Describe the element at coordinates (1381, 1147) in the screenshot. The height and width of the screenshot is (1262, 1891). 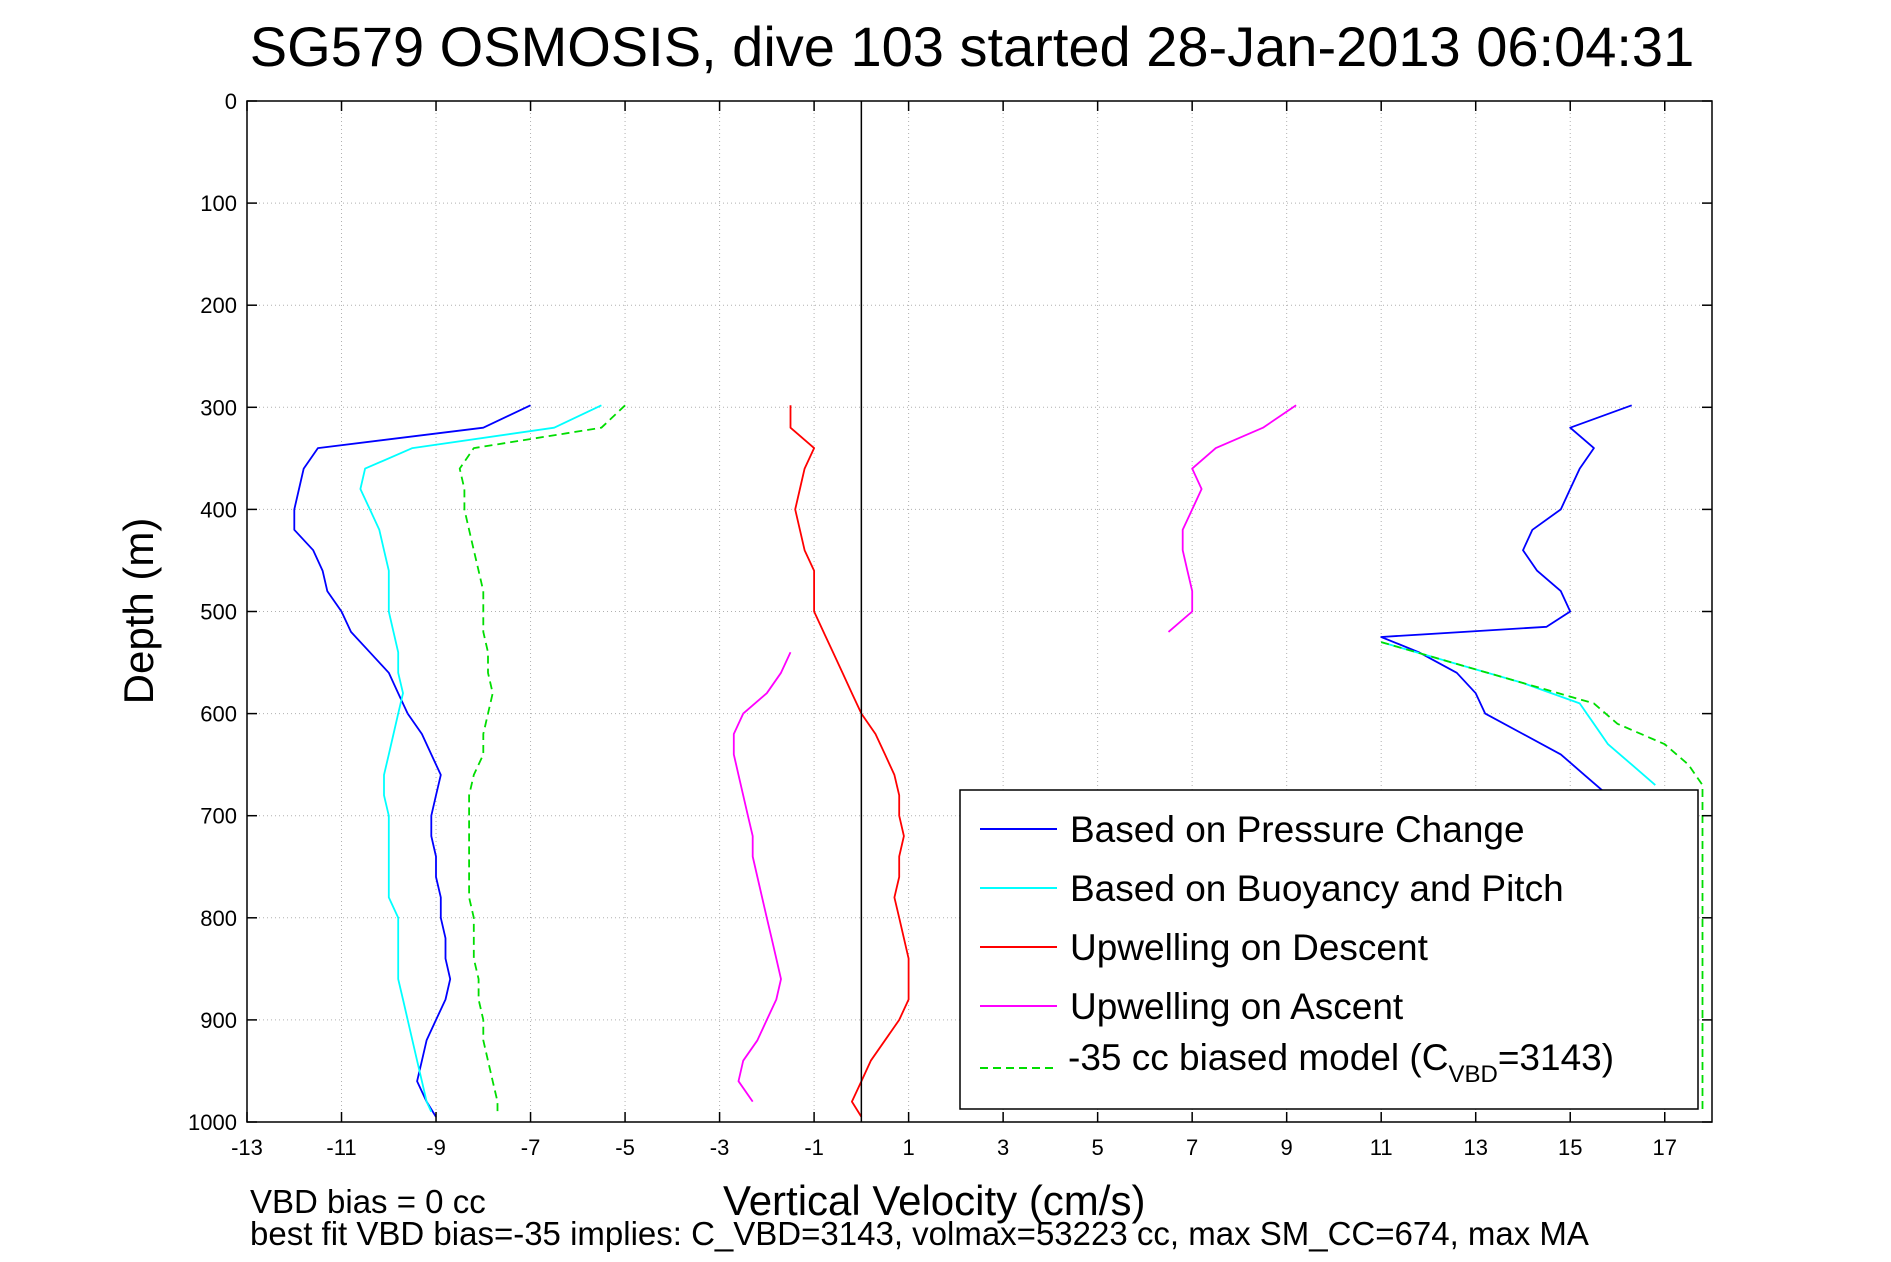
I see `x-tick-label: 11` at that location.